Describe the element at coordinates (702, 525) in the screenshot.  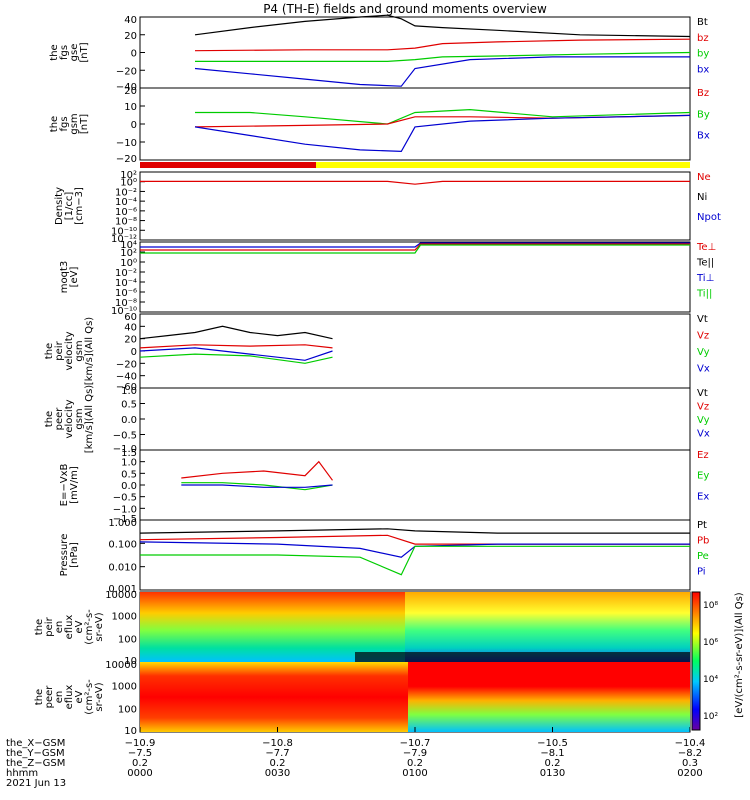
I see `legend-entry: Pt` at that location.